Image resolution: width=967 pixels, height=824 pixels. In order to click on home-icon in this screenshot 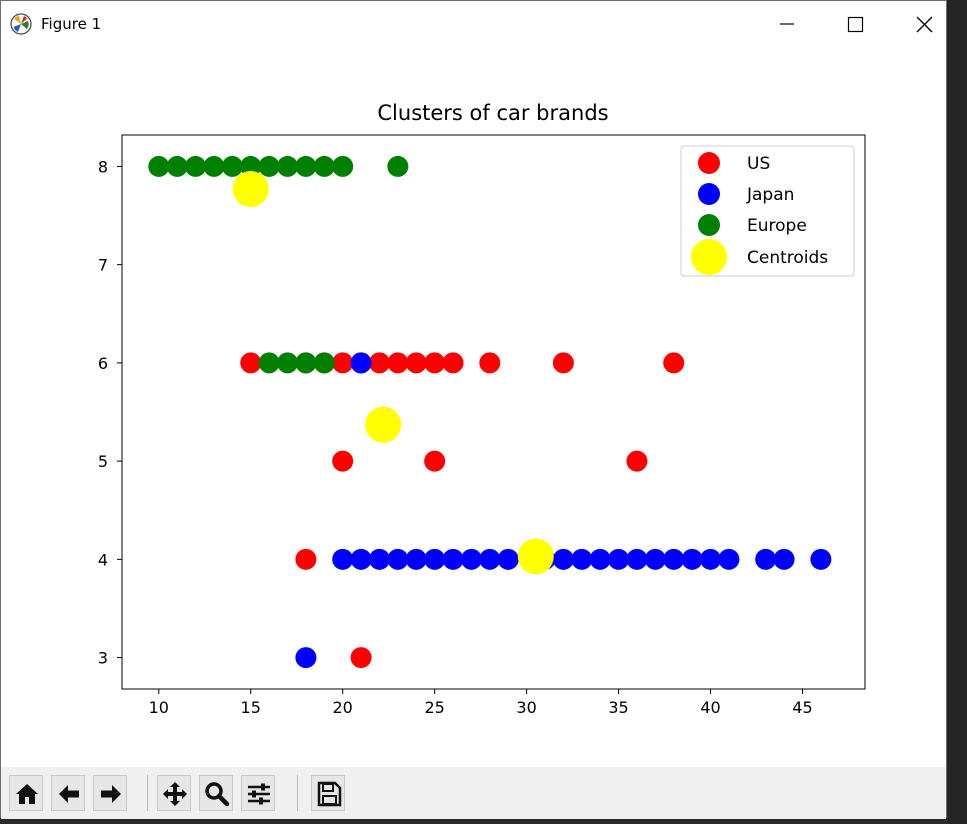, I will do `click(27, 794)`.